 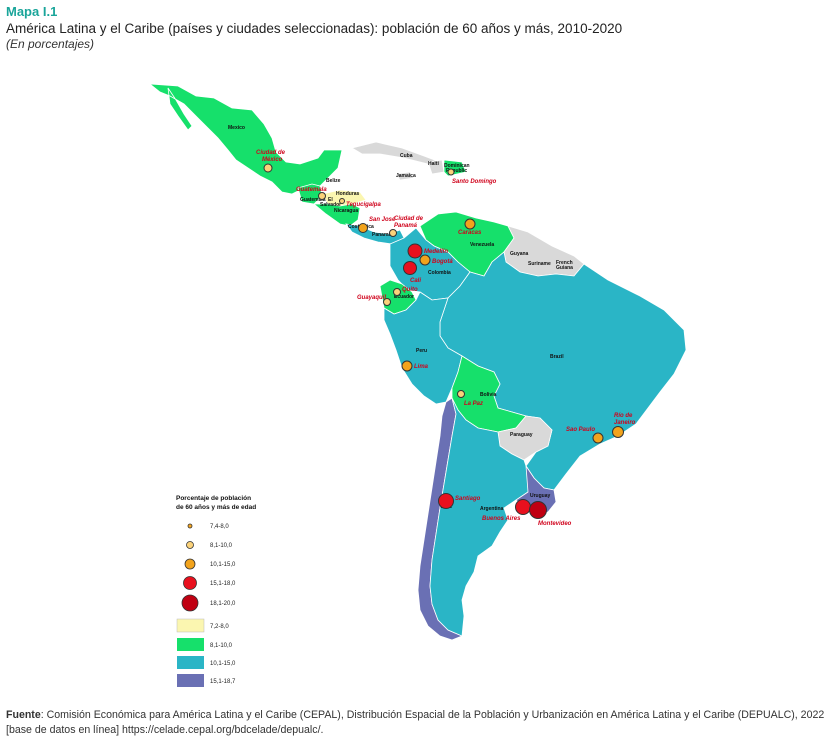 What do you see at coordinates (333, 181) in the screenshot?
I see `label-belize: Belize` at bounding box center [333, 181].